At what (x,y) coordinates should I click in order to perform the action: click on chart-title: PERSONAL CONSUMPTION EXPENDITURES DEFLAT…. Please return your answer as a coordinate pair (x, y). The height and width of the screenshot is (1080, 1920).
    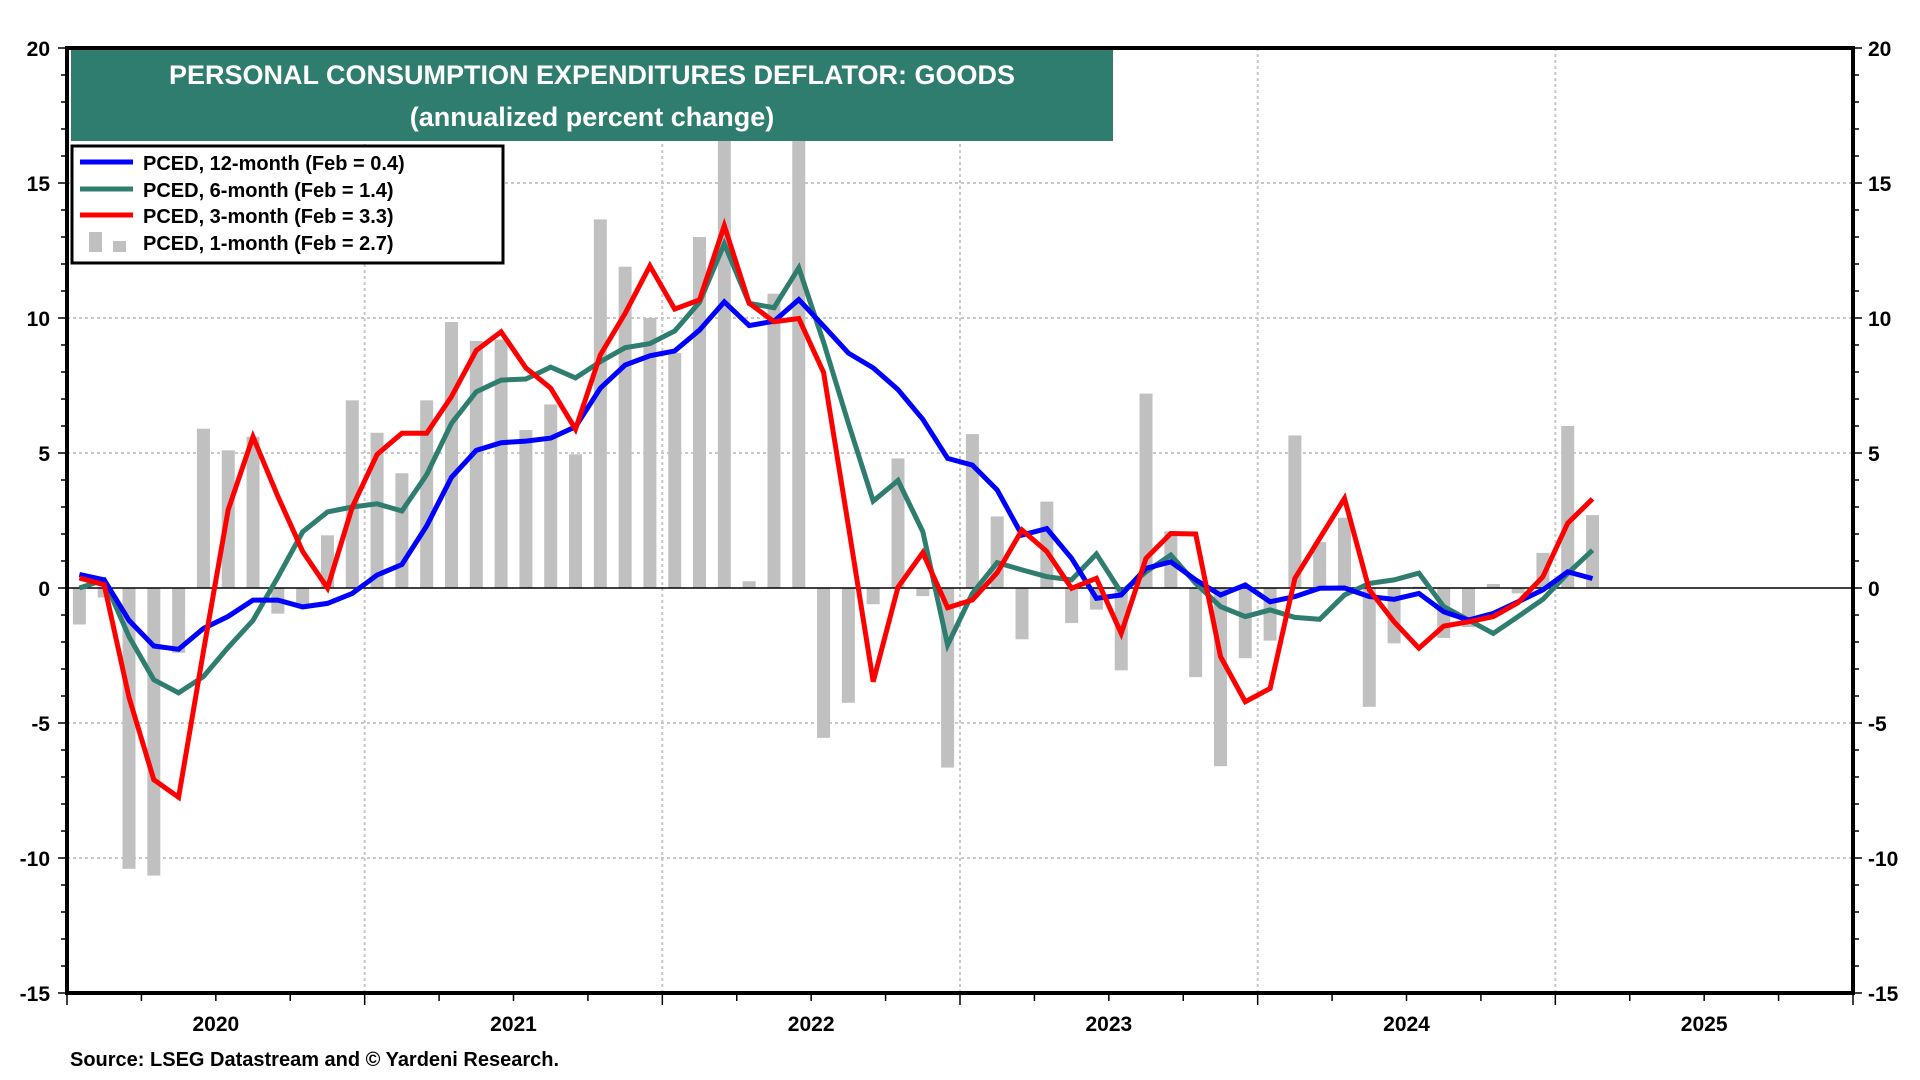
    Looking at the image, I should click on (592, 75).